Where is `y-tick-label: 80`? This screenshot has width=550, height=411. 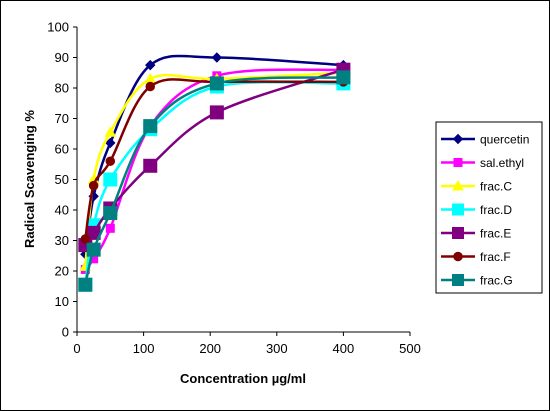 y-tick-label: 80 is located at coordinates (62, 88).